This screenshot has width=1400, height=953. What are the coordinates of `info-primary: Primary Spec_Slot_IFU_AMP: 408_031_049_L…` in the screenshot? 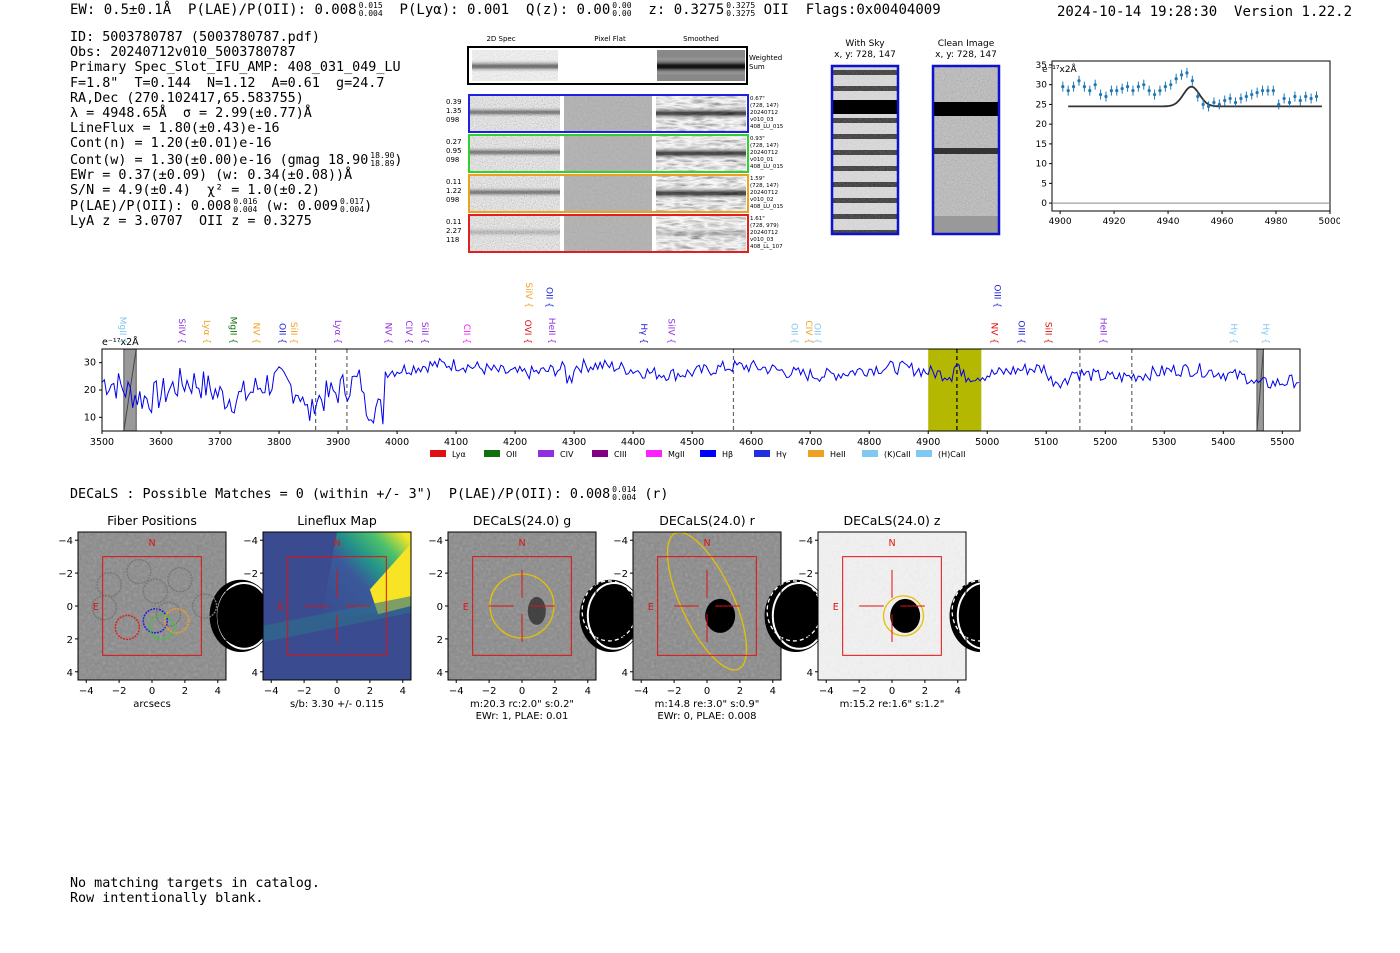 It's located at (235, 68).